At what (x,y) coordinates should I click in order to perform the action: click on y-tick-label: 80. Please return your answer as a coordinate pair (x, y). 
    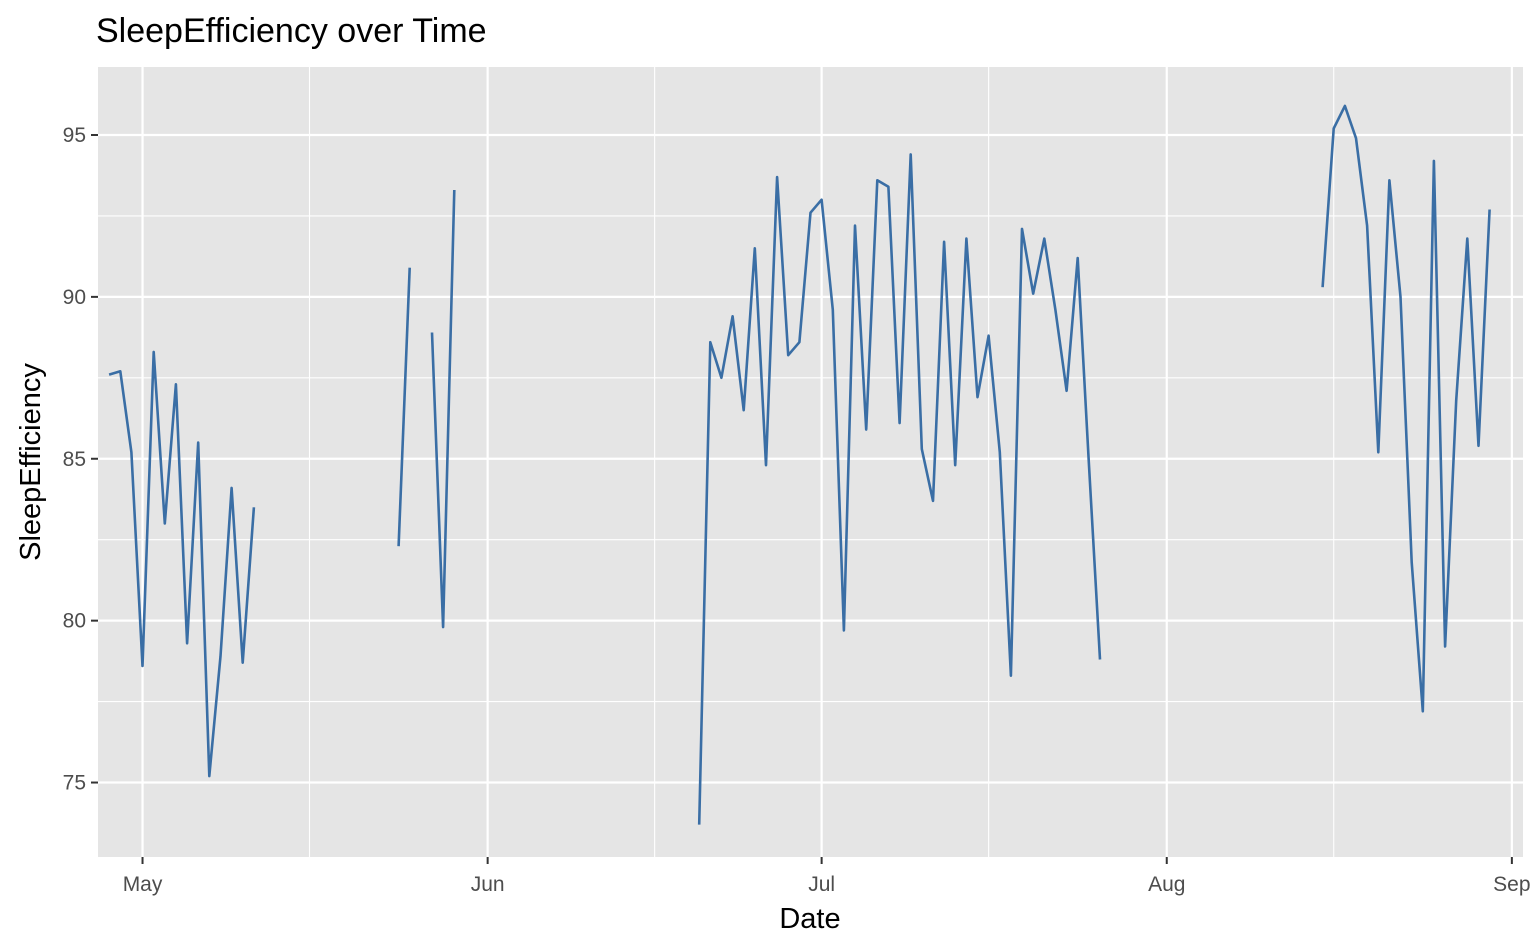
    Looking at the image, I should click on (74, 621).